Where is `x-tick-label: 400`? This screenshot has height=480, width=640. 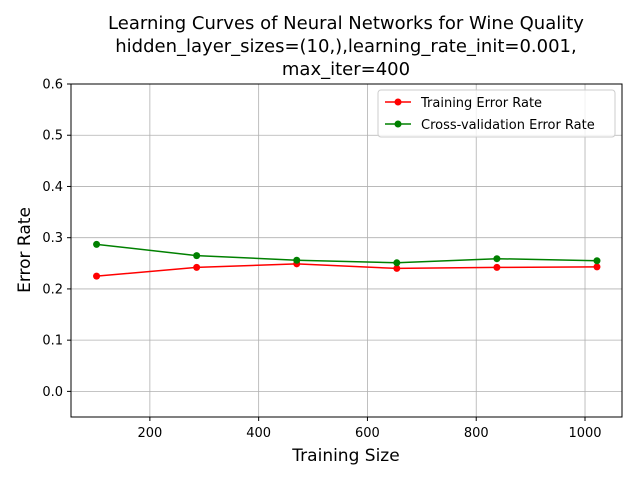
x-tick-label: 400 is located at coordinates (258, 433).